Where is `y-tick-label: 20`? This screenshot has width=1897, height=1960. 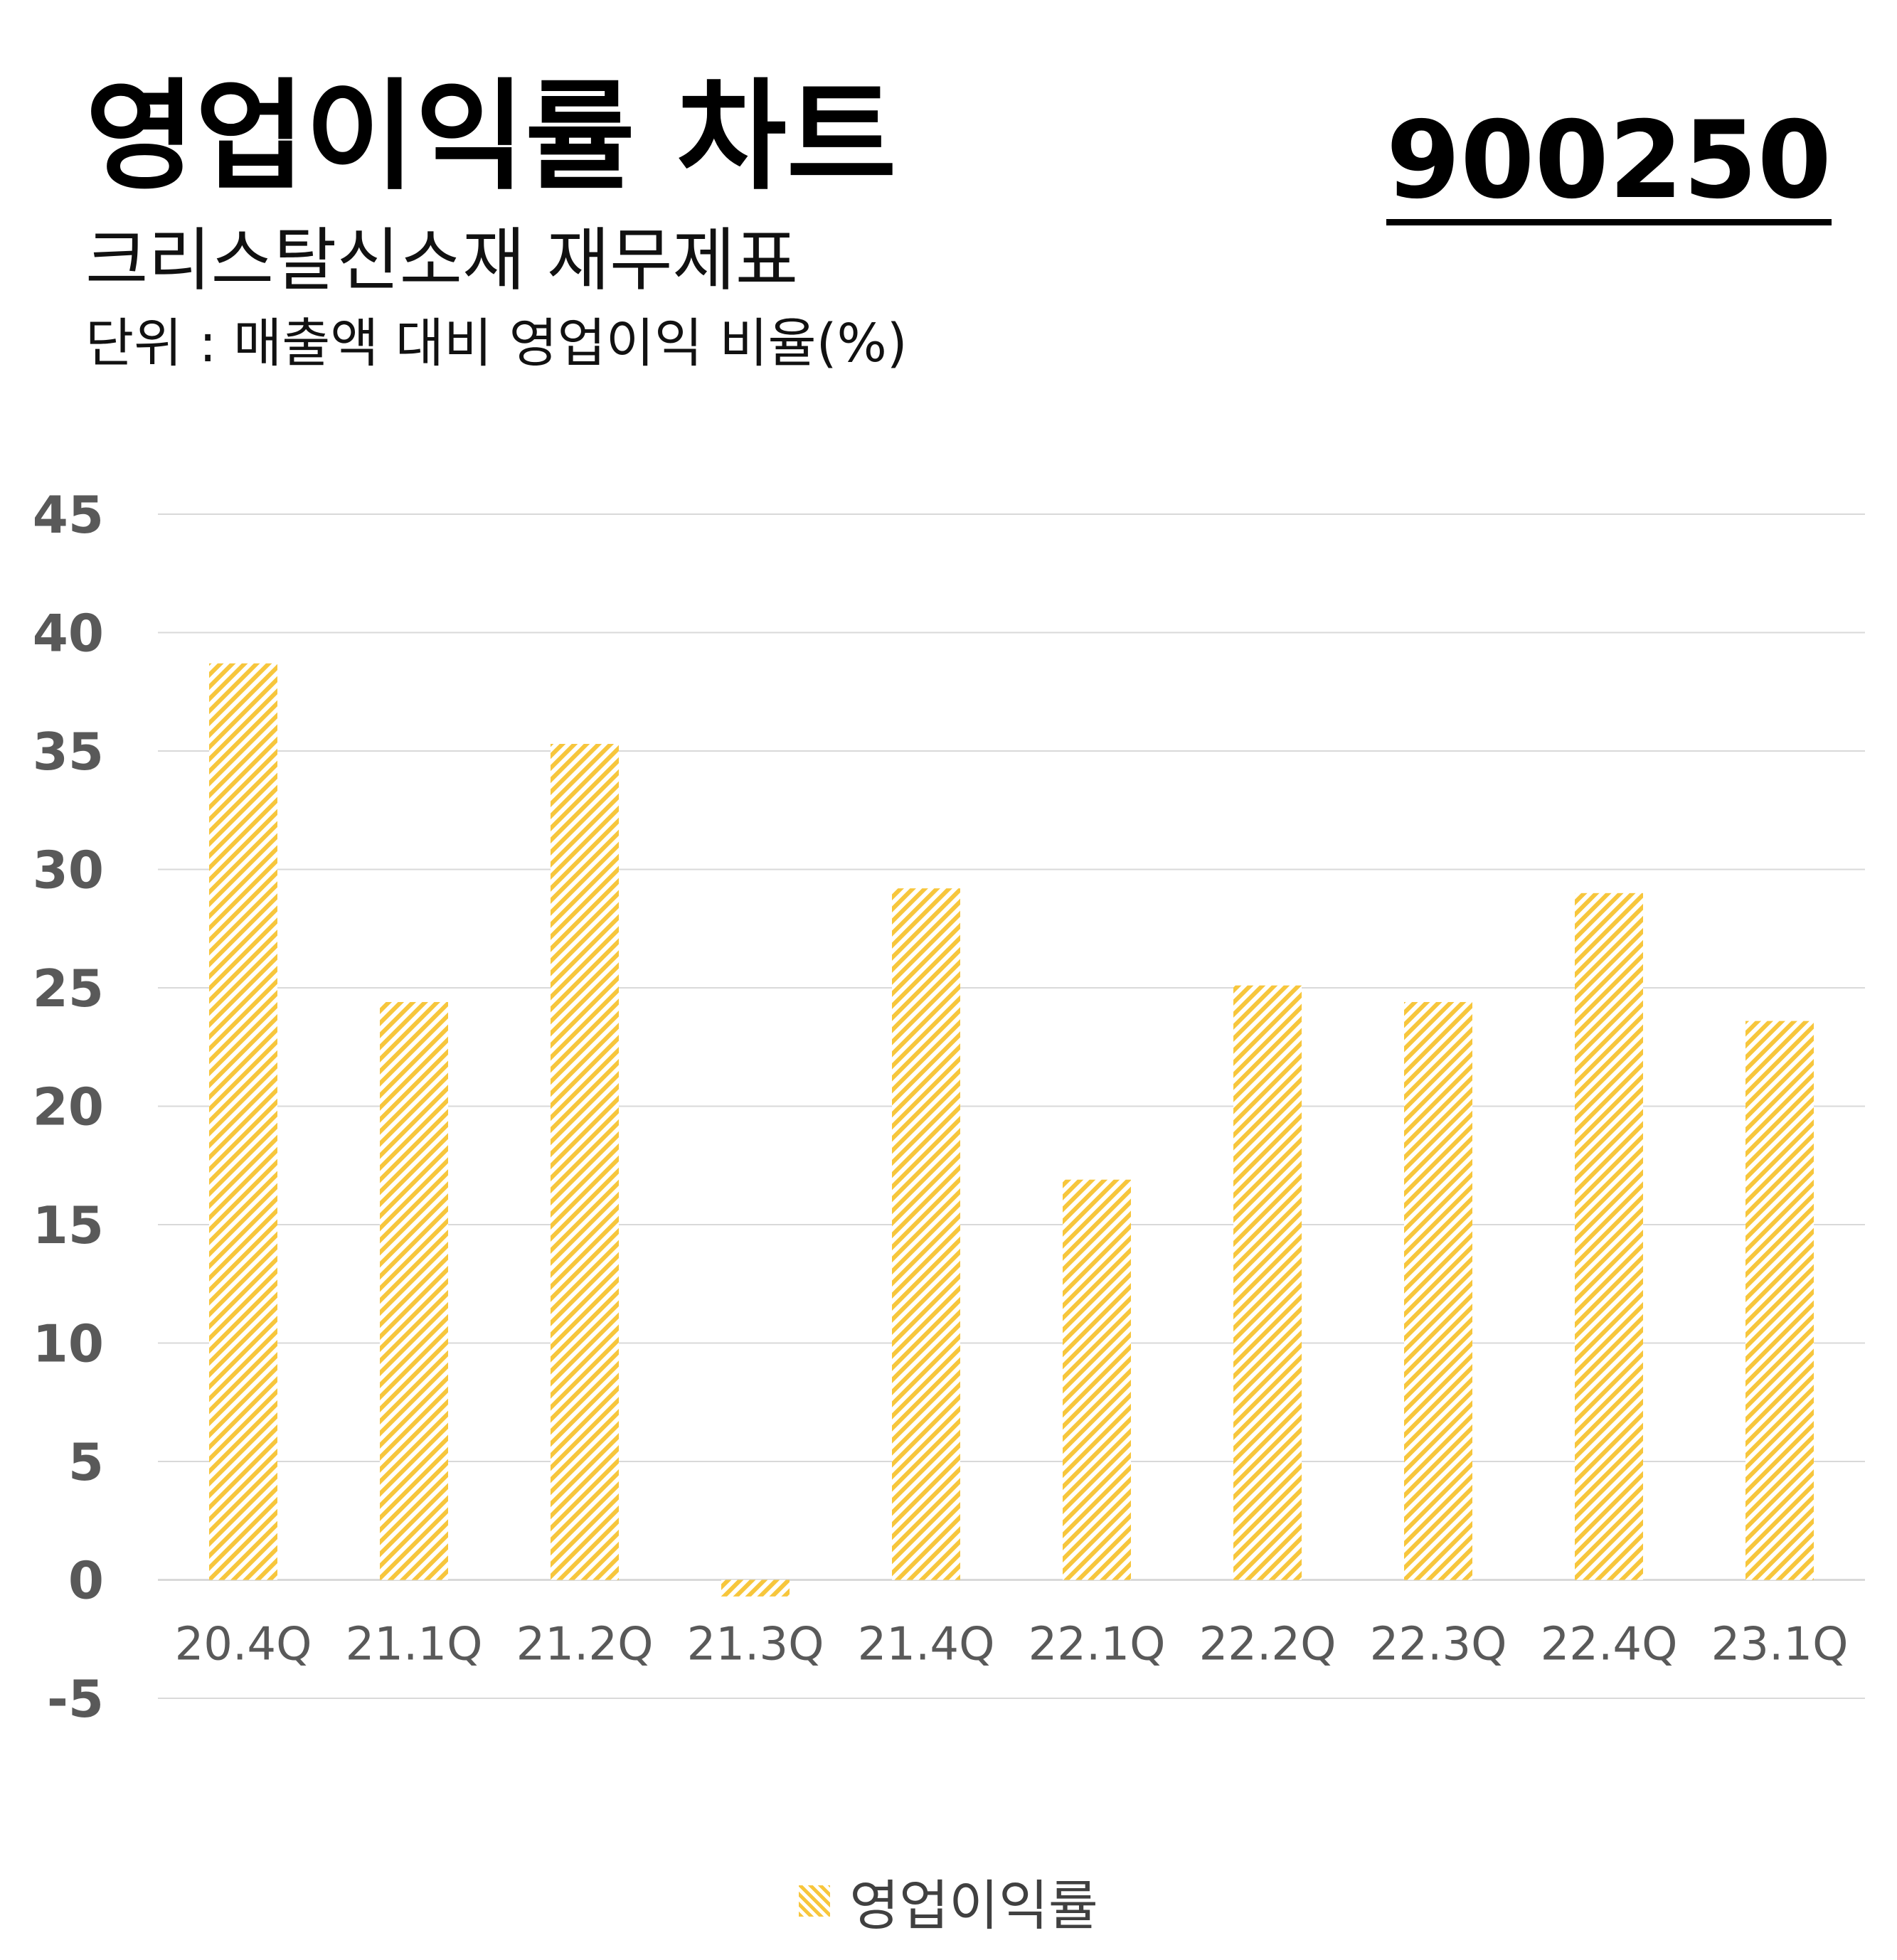 y-tick-label: 20 is located at coordinates (68, 1107).